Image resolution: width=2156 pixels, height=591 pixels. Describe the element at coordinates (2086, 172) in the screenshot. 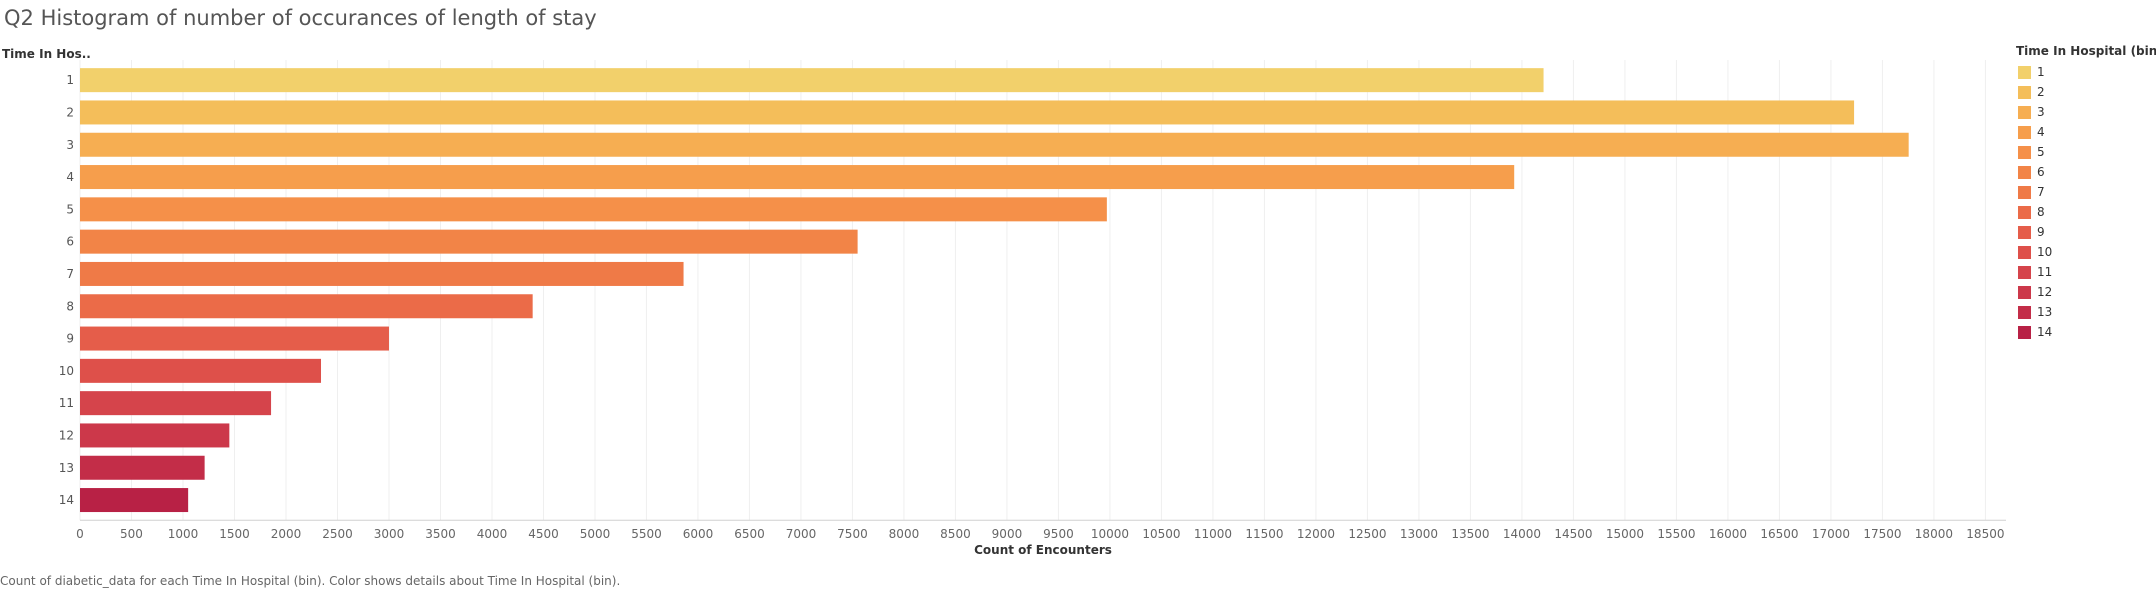

I see `legend-item: 6` at that location.